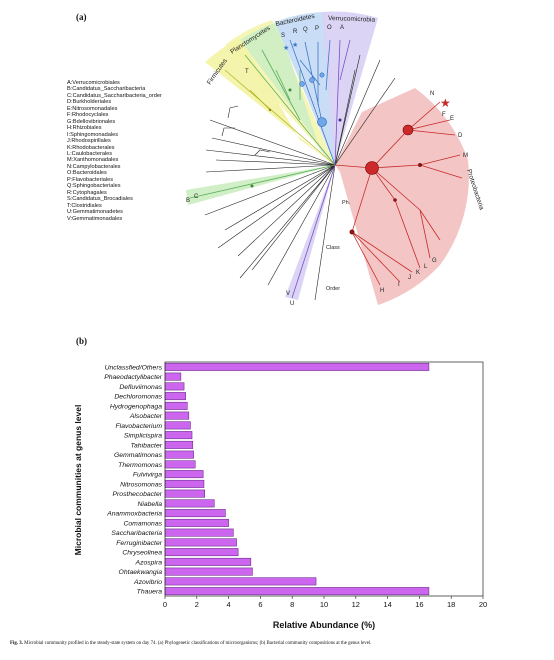 The width and height of the screenshot is (554, 660). Describe the element at coordinates (88, 115) in the screenshot. I see `legend-item: F:Rhodocyclales` at that location.